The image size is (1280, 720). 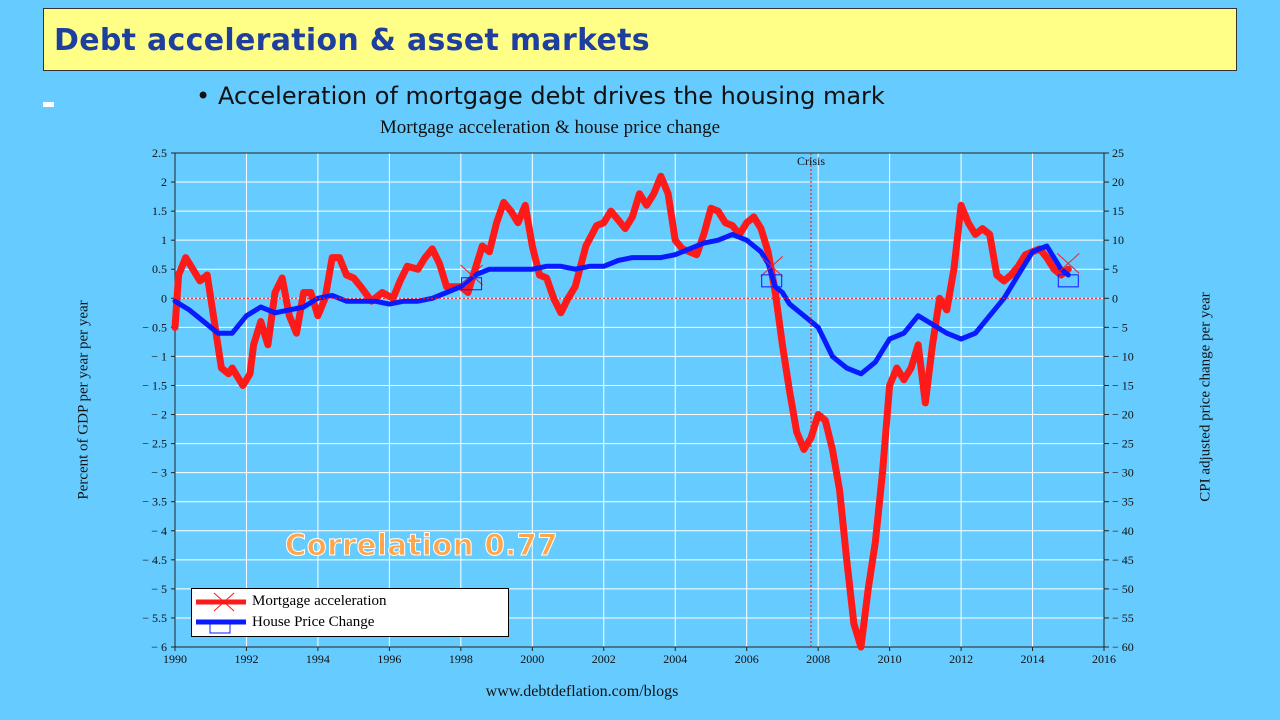 I want to click on y-tick-label: − 1.5, so click(x=154, y=385).